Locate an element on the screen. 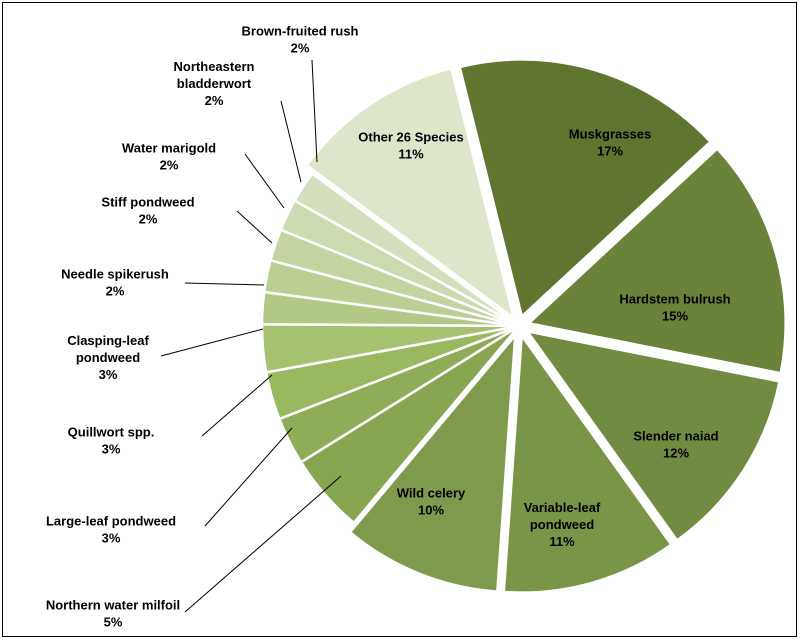 This screenshot has width=801, height=641. leader-line-large-leaf-pondweed is located at coordinates (248, 477).